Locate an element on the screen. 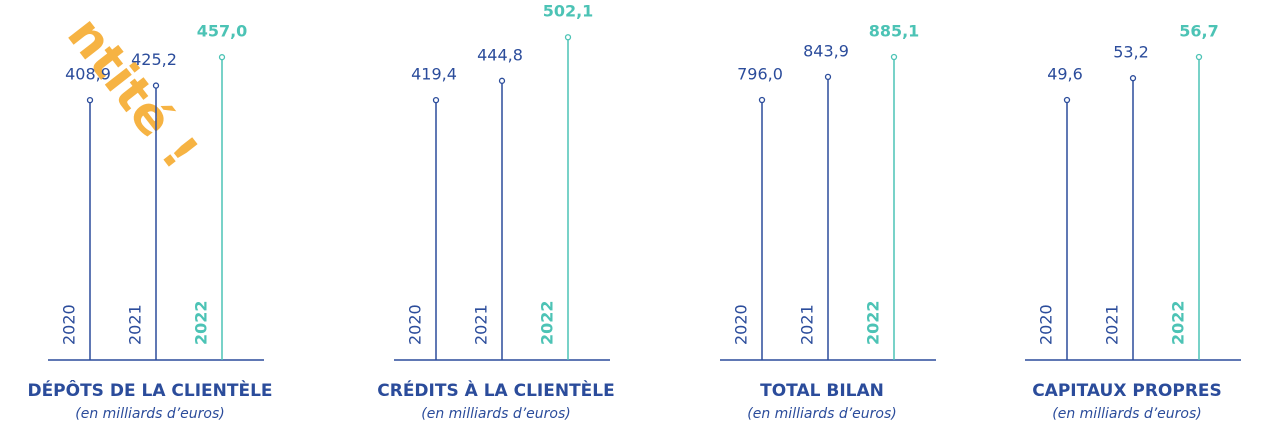 This screenshot has height=430, width=1271. value-label: 49,6 is located at coordinates (1065, 74).